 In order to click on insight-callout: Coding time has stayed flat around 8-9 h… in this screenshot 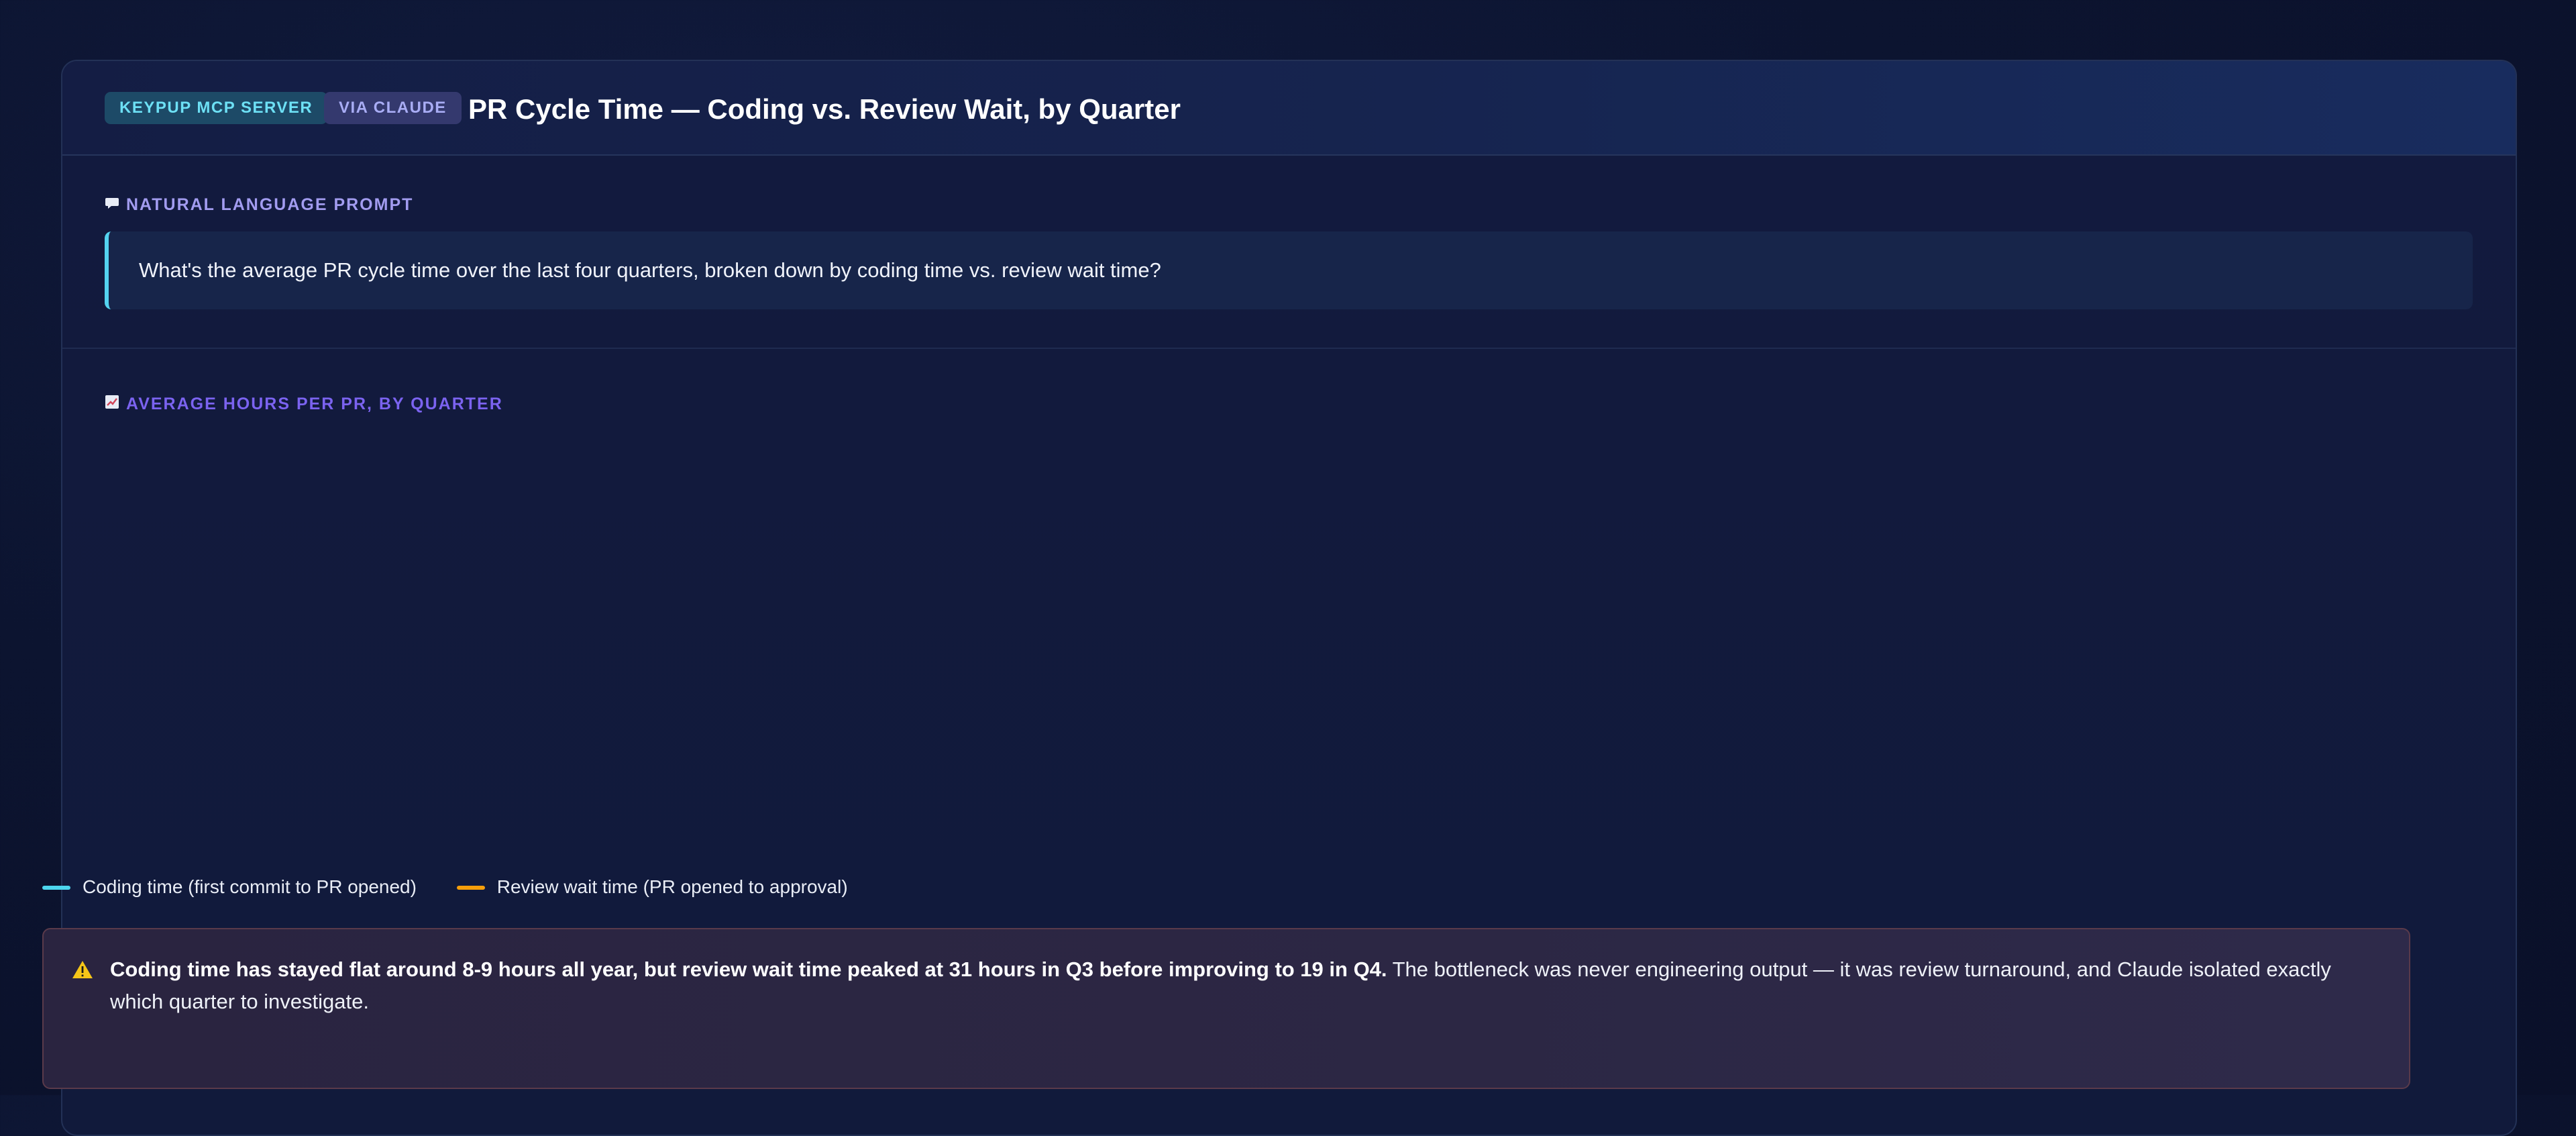, I will do `click(1226, 1008)`.